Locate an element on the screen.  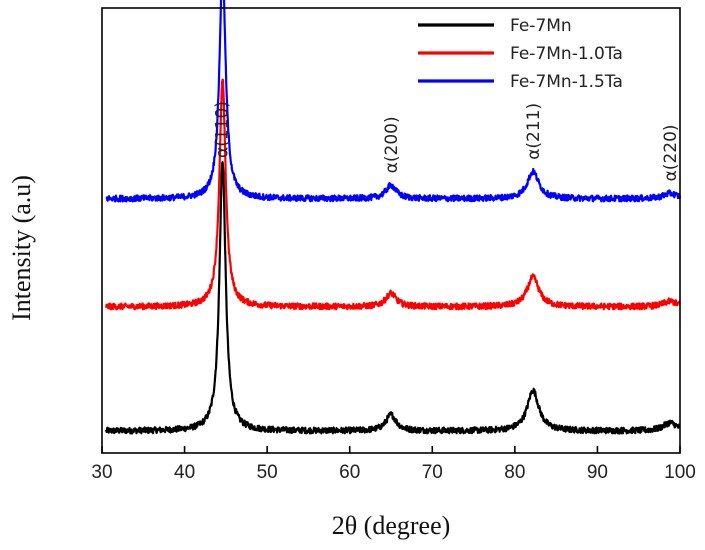
x-tick-label: 50 is located at coordinates (267, 472).